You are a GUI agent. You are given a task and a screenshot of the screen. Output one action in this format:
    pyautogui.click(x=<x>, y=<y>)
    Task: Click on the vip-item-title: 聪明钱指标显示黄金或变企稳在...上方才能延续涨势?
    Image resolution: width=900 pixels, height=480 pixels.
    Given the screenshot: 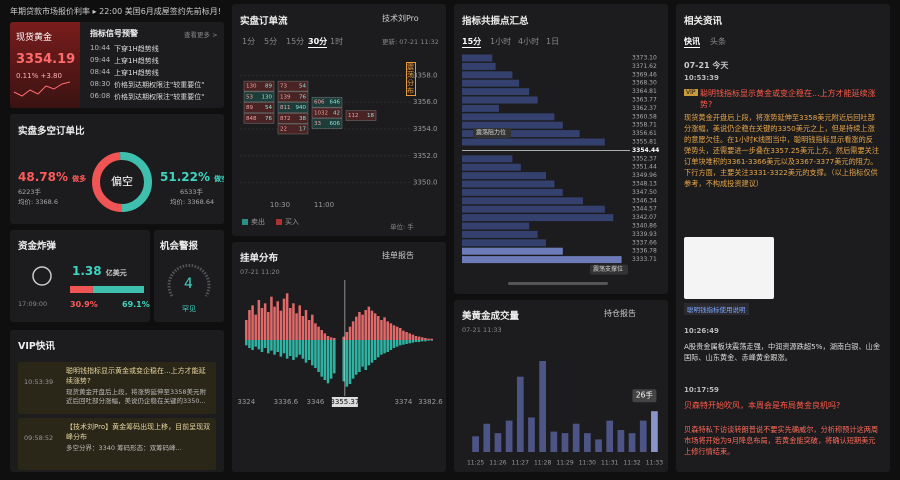 What is the action you would take?
    pyautogui.click(x=136, y=376)
    